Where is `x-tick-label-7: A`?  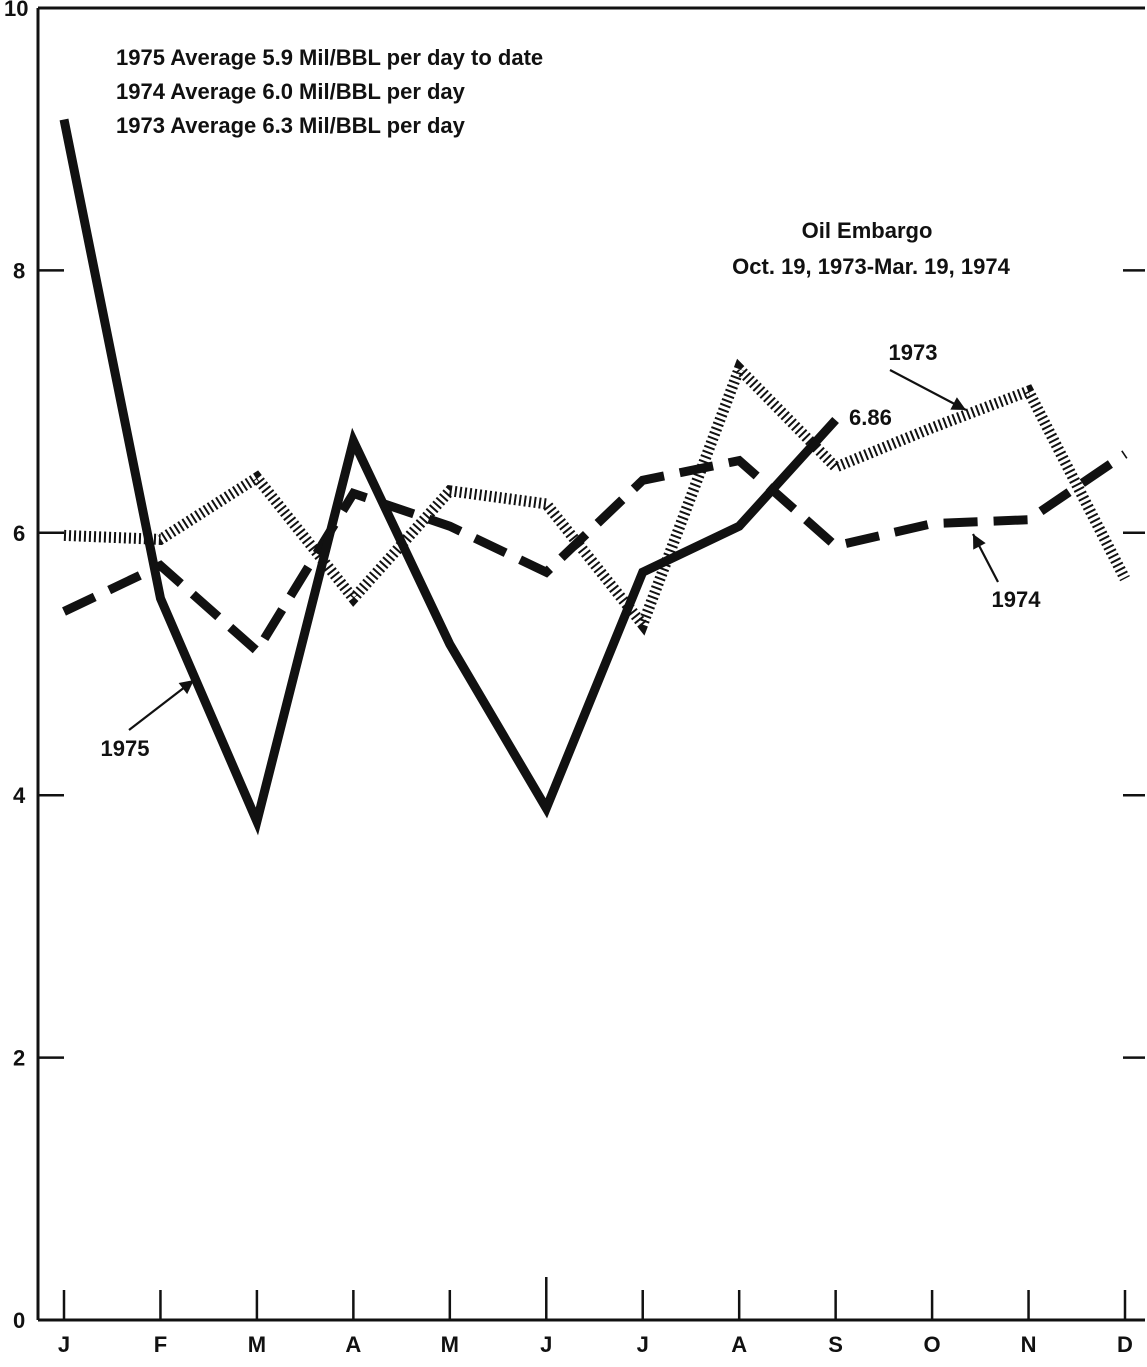
x-tick-label-7: A is located at coordinates (739, 1344).